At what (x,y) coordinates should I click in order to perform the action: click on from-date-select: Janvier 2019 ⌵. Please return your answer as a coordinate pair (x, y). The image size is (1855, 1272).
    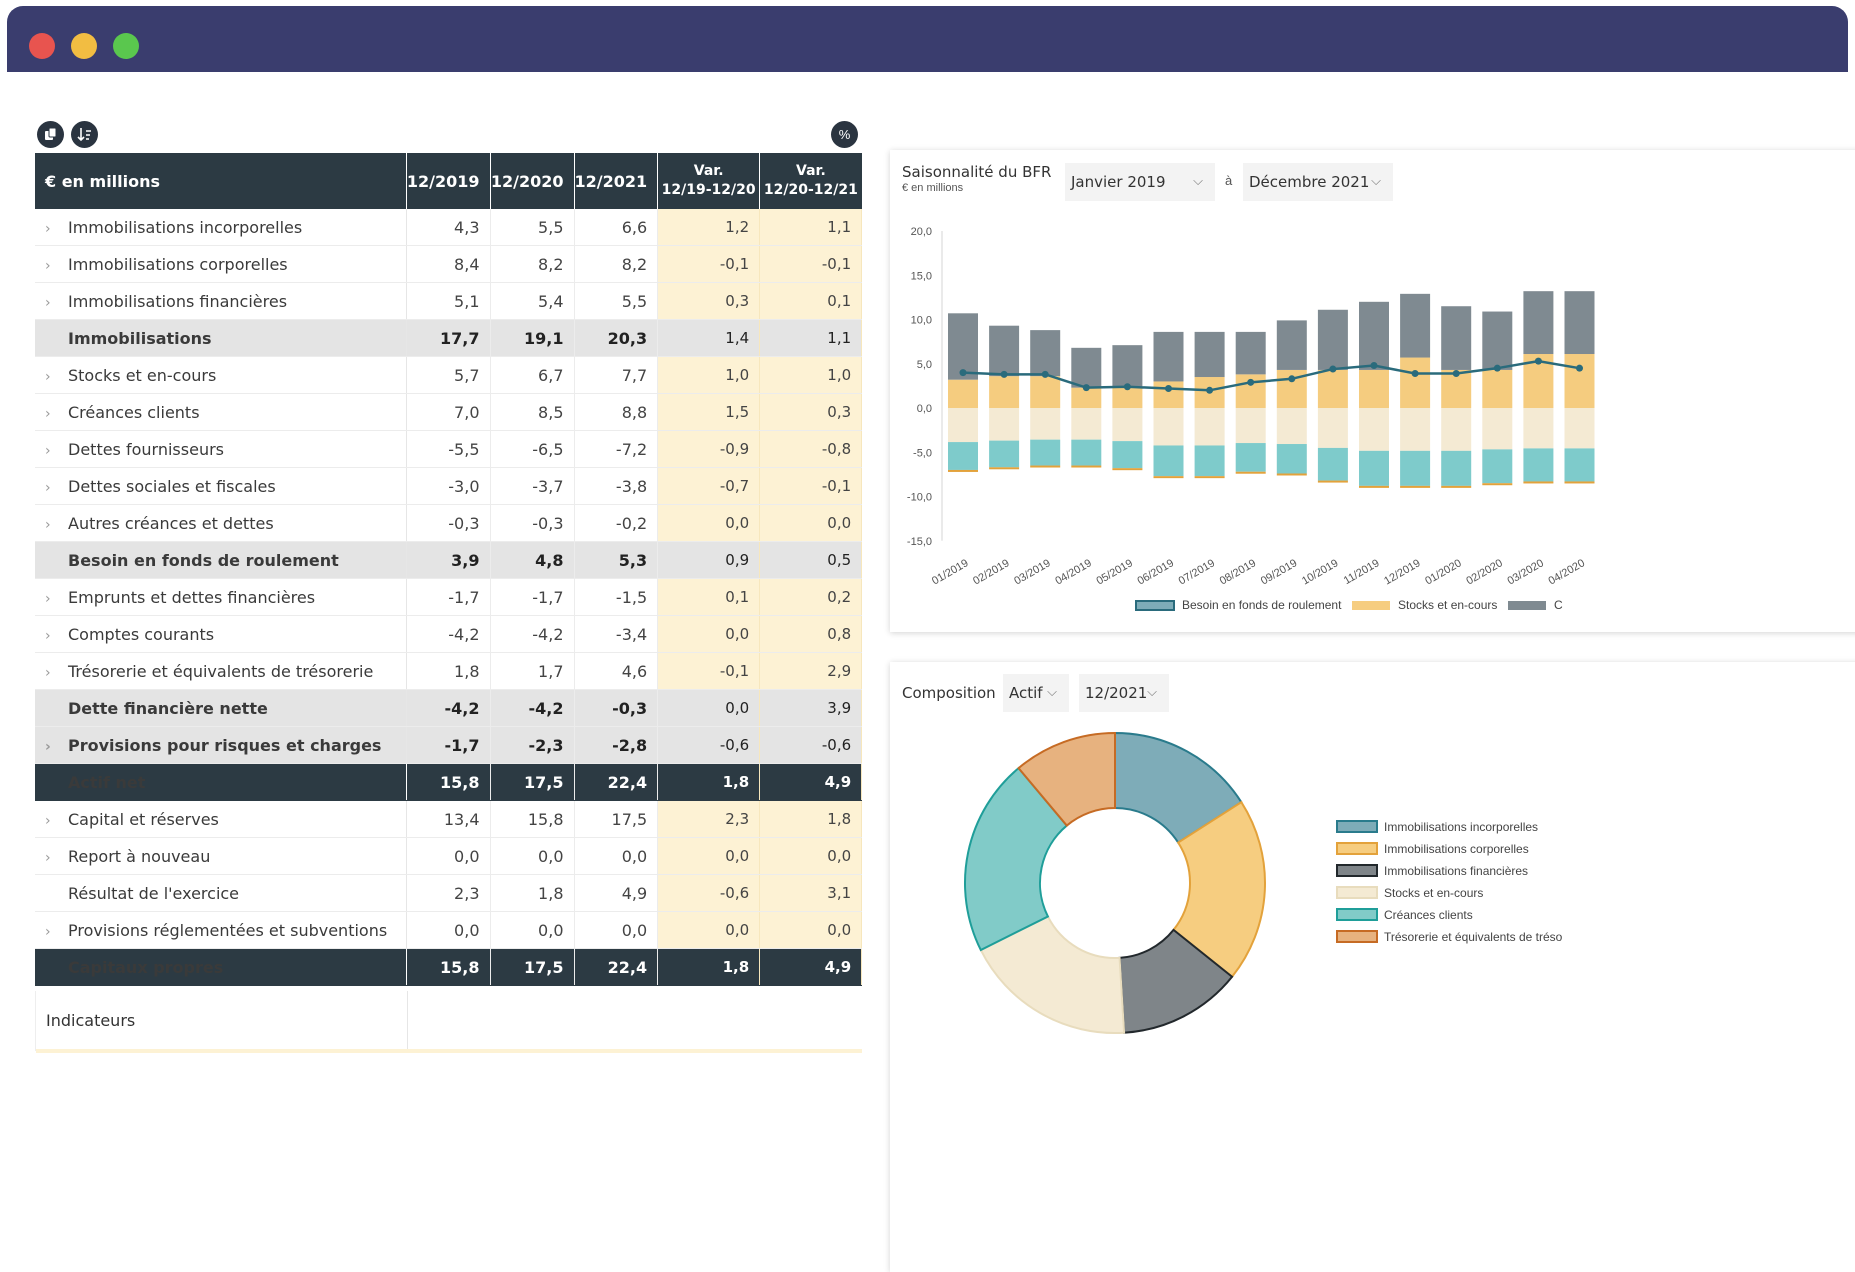
    Looking at the image, I should click on (1140, 182).